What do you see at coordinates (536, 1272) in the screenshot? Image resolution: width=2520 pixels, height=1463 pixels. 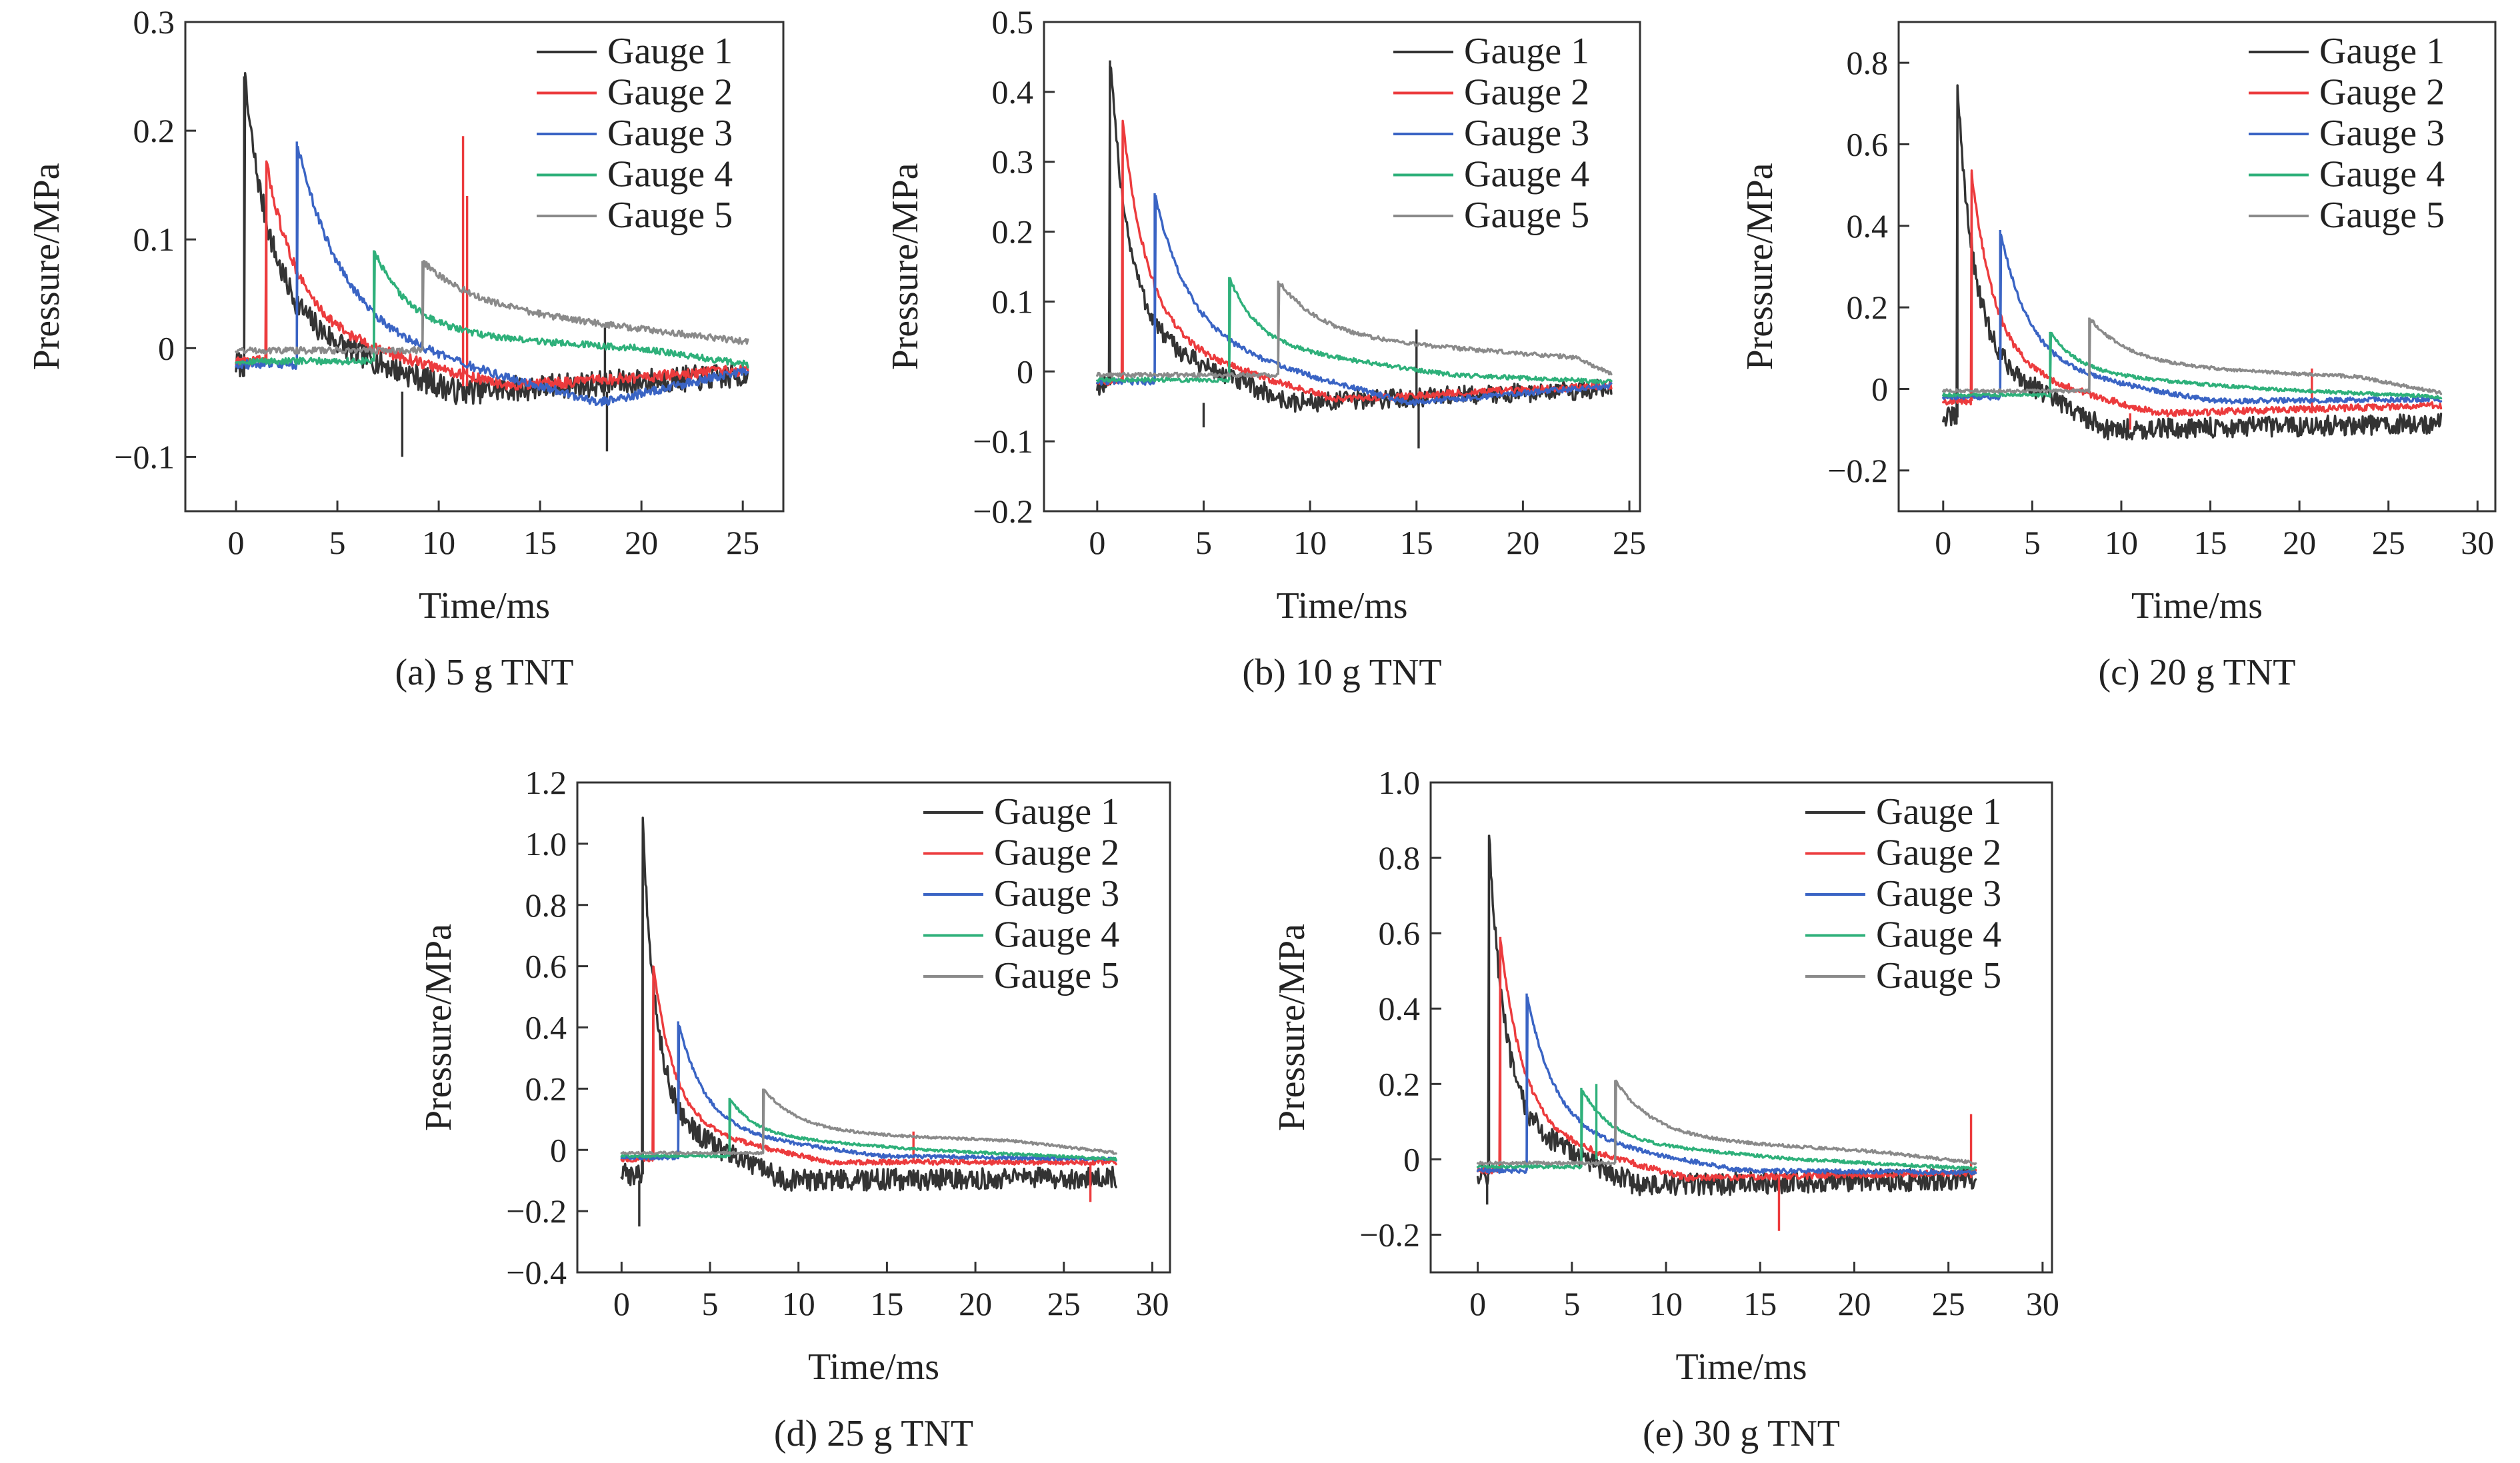 I see `y-tick-label: −0.4` at bounding box center [536, 1272].